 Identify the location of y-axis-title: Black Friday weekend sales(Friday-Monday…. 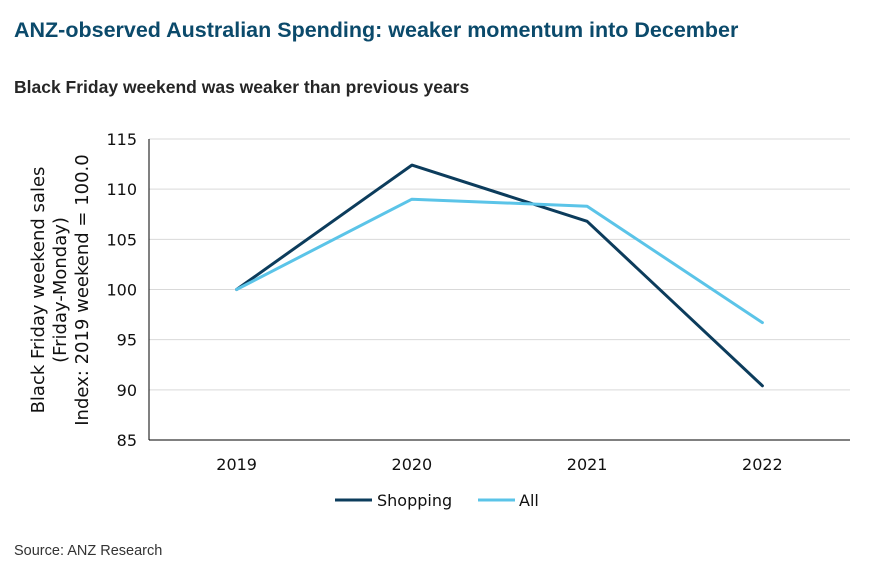
(60, 290).